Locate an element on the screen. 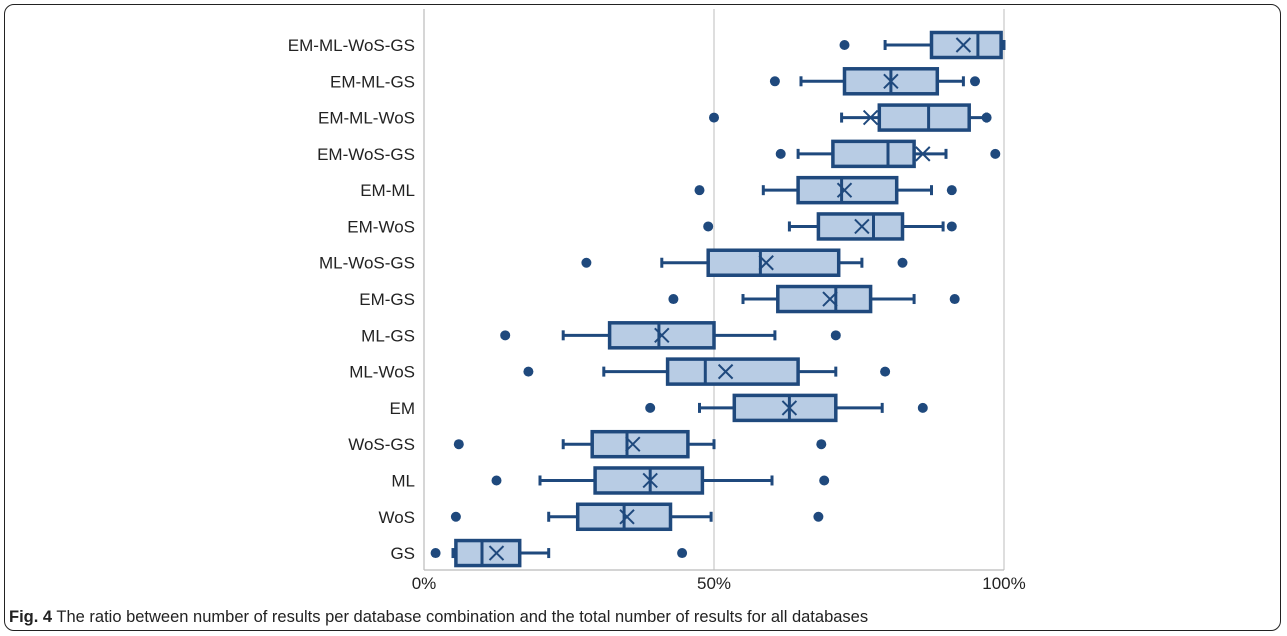  category-label-13: WoS is located at coordinates (396, 517).